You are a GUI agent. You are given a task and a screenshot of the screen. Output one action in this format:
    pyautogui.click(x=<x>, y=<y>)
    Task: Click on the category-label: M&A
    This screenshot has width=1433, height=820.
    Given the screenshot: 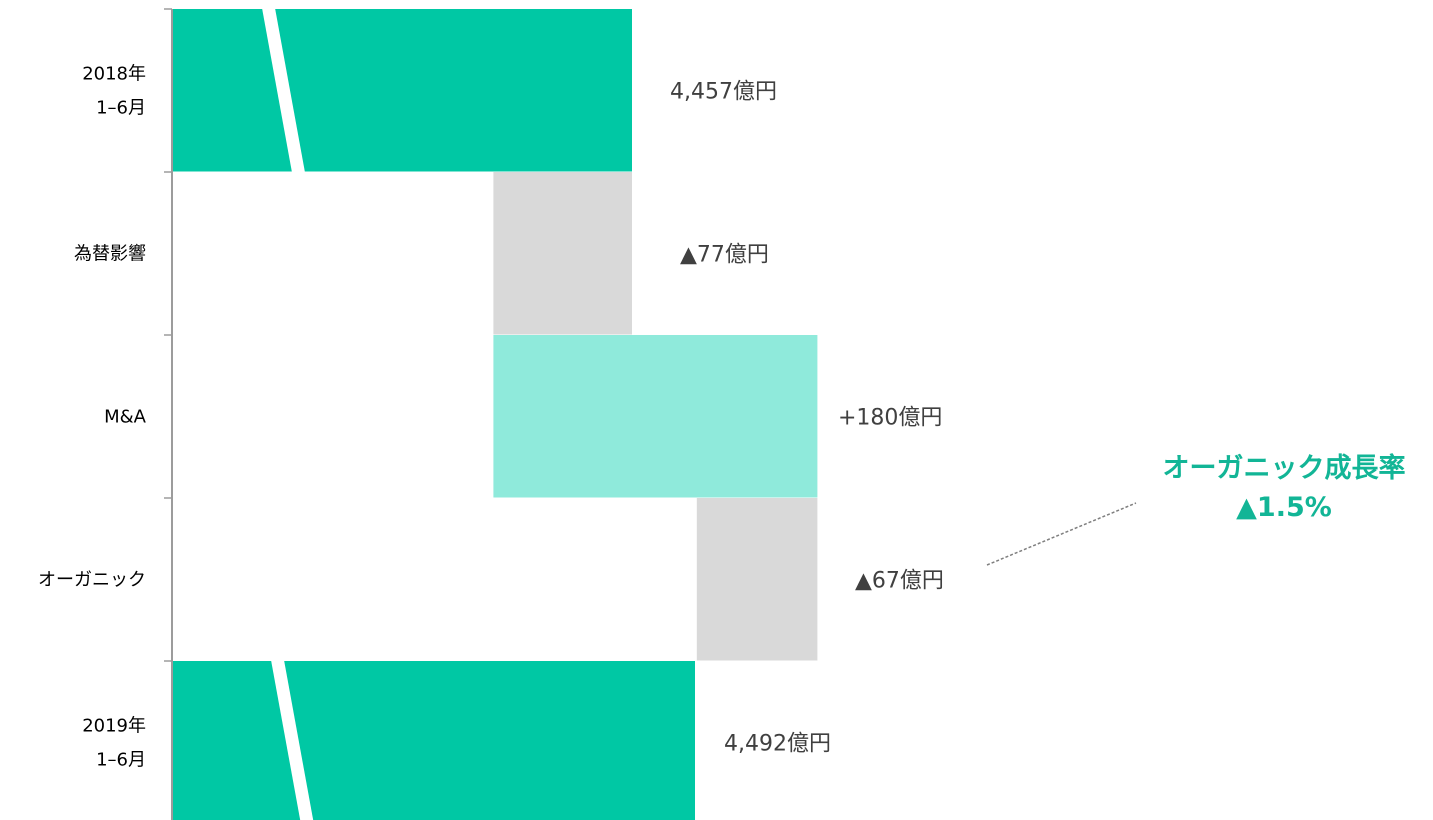 What is the action you would take?
    pyautogui.click(x=125, y=416)
    